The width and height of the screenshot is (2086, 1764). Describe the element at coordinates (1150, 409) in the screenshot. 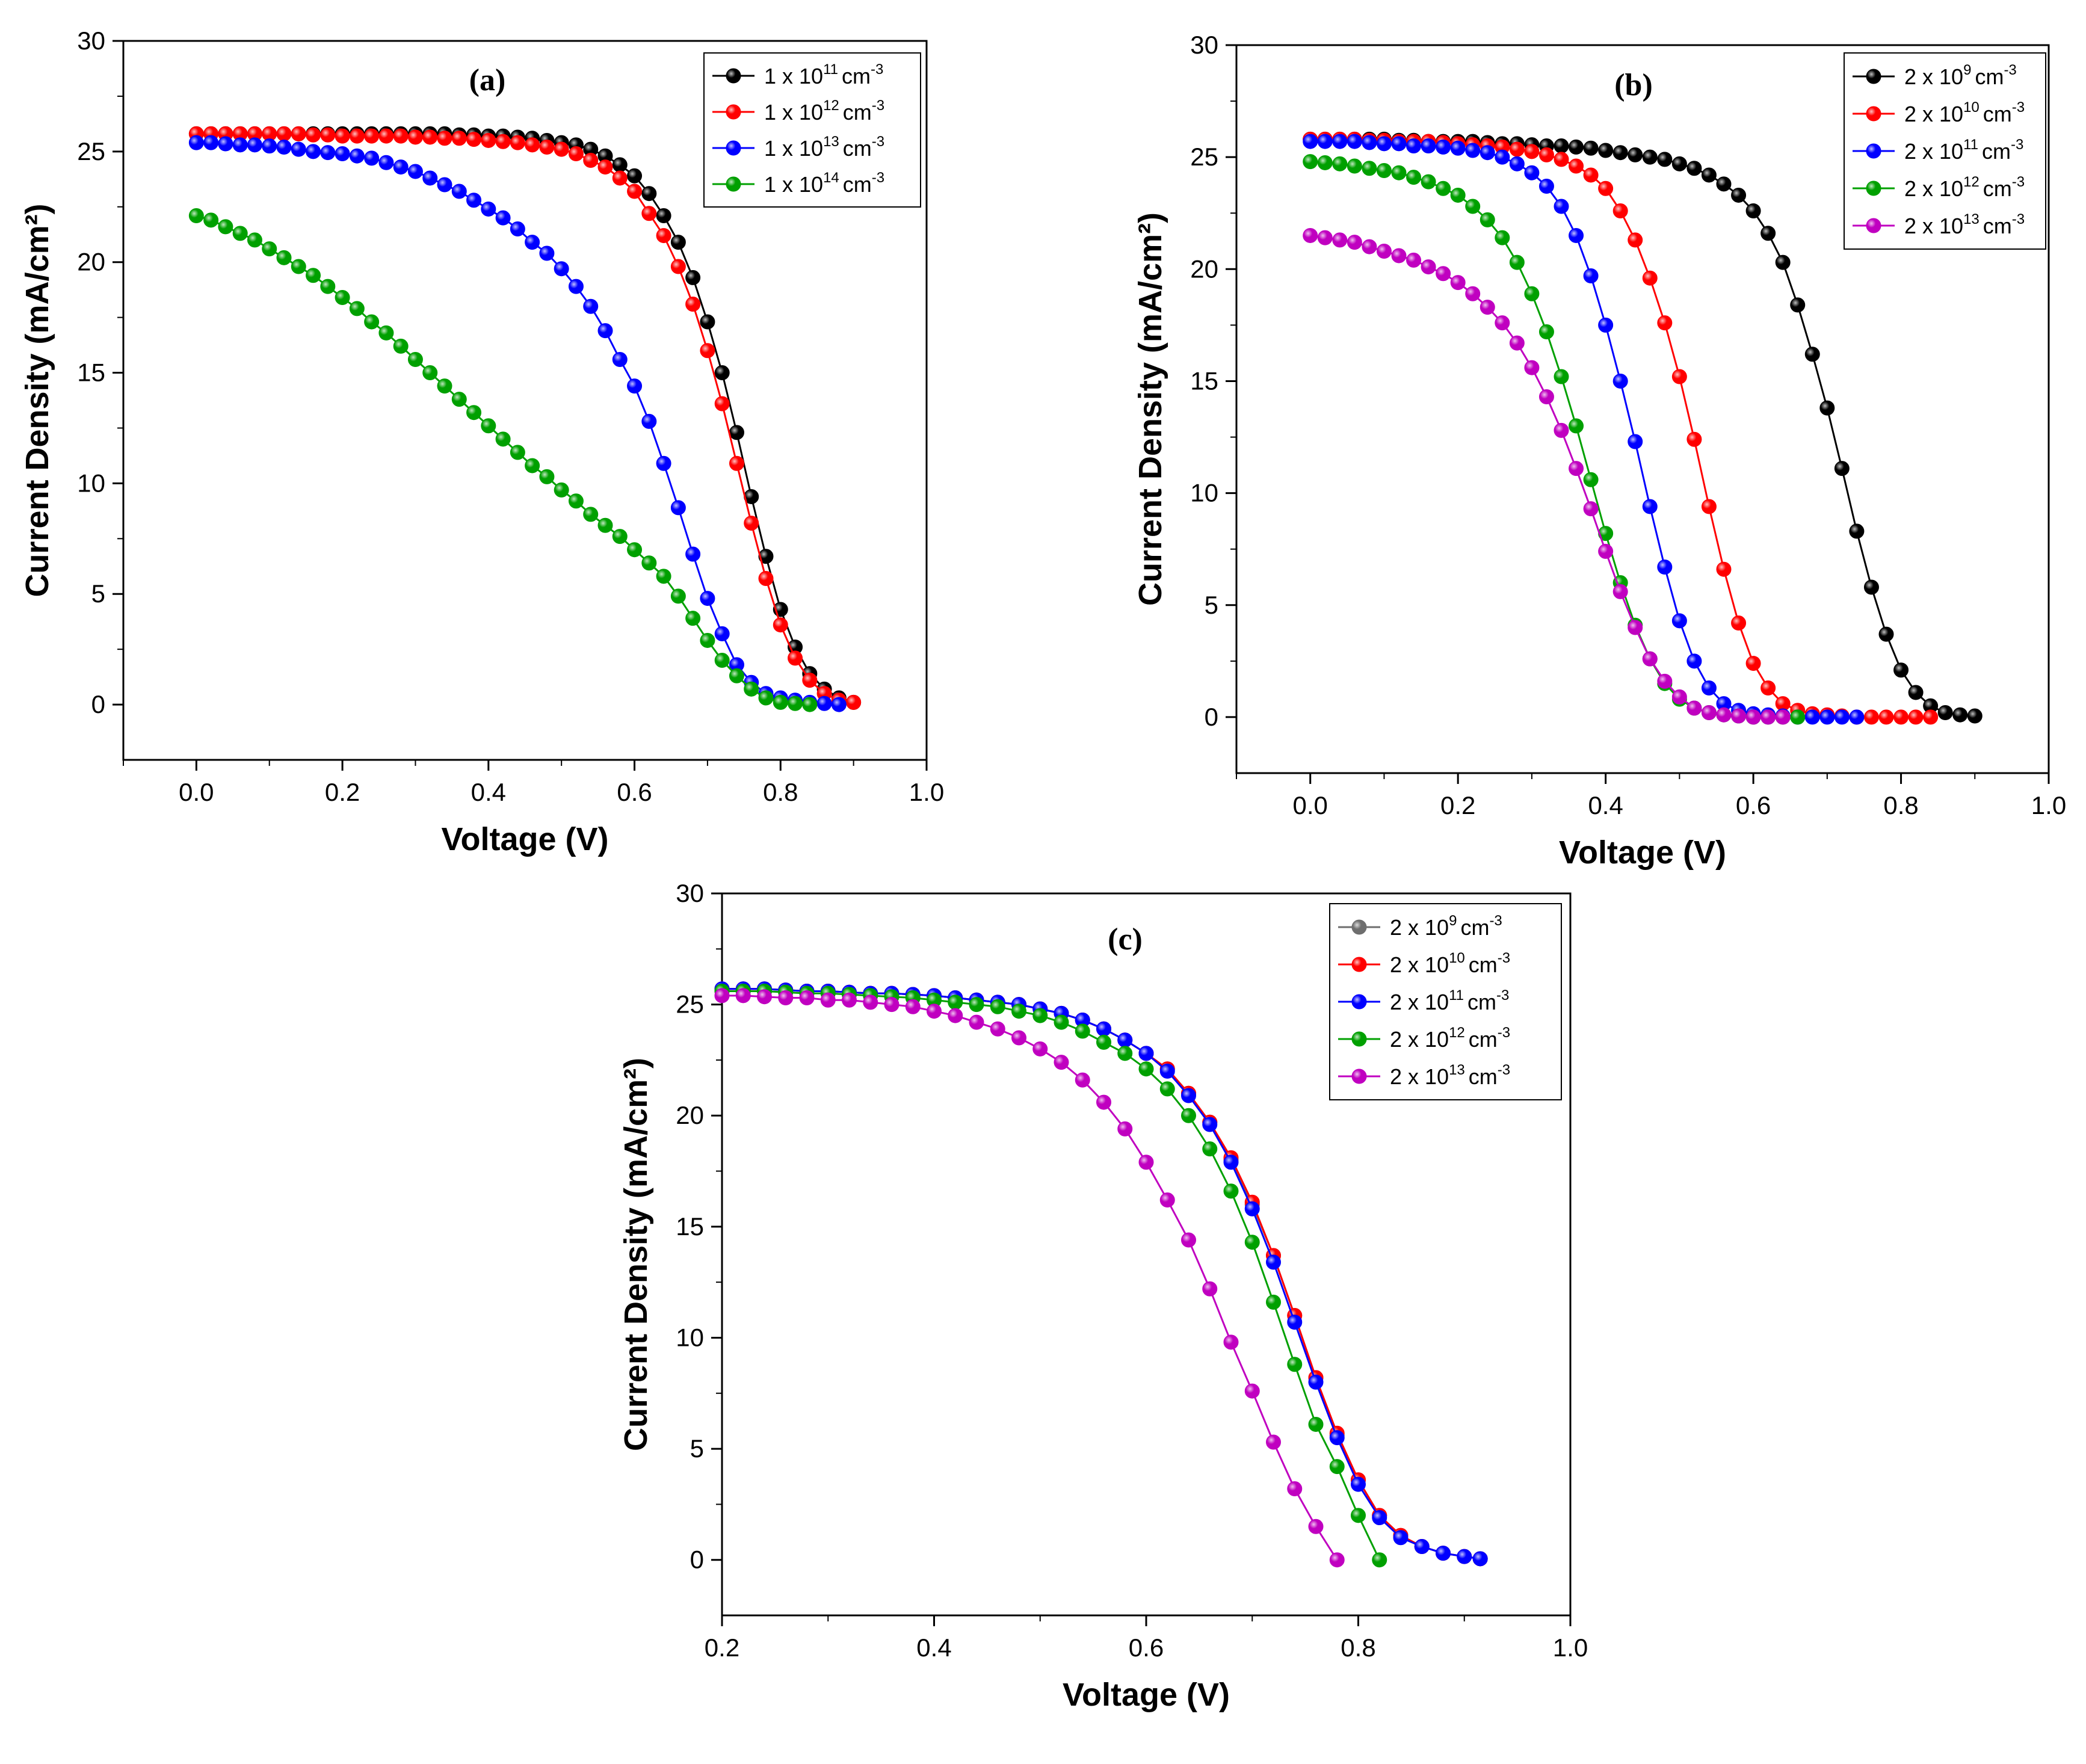

I see `y-axis-title: Current Density (mA/cm²)` at that location.